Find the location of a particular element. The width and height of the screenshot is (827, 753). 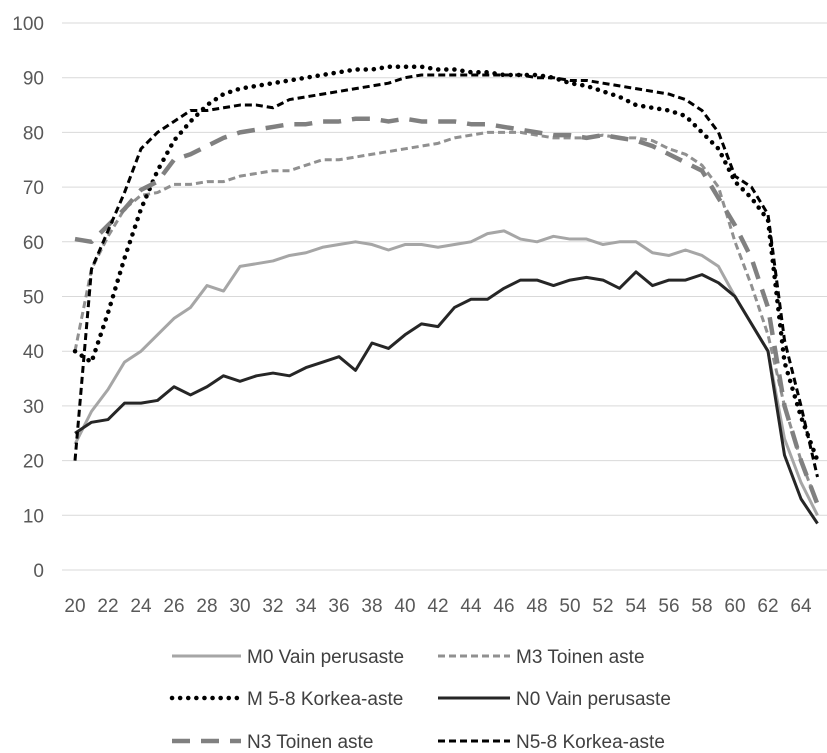

y-tick-label: 30 is located at coordinates (33, 407).